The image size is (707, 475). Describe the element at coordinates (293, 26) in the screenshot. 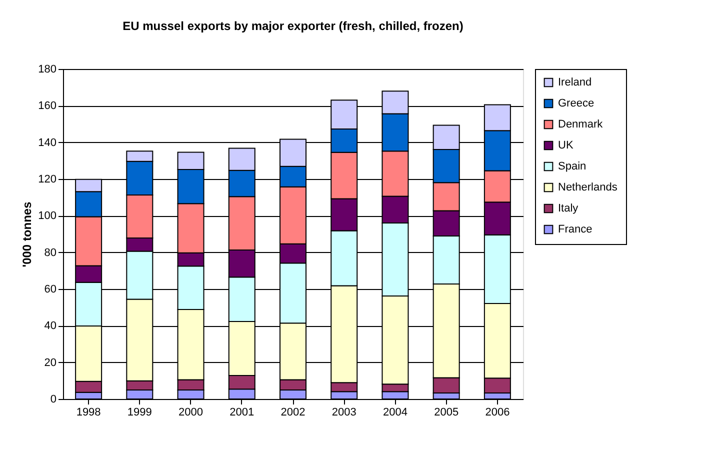

I see `chart-title: EU mussel exports by major exporter (fresh, chilled, frozen)` at that location.